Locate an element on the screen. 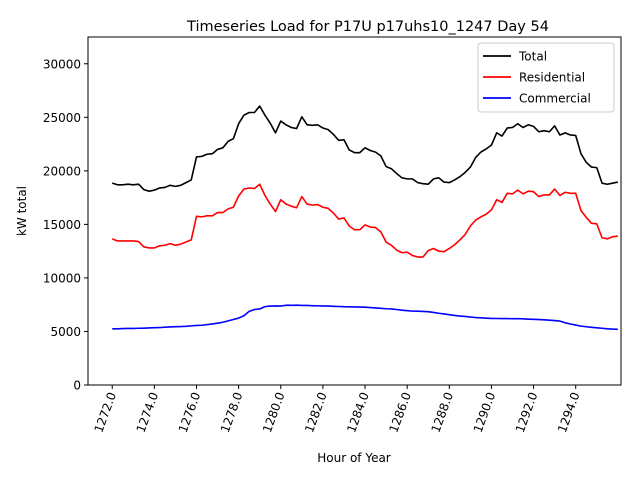 The height and width of the screenshot is (484, 640). y-tick-label: 10000 is located at coordinates (62, 278).